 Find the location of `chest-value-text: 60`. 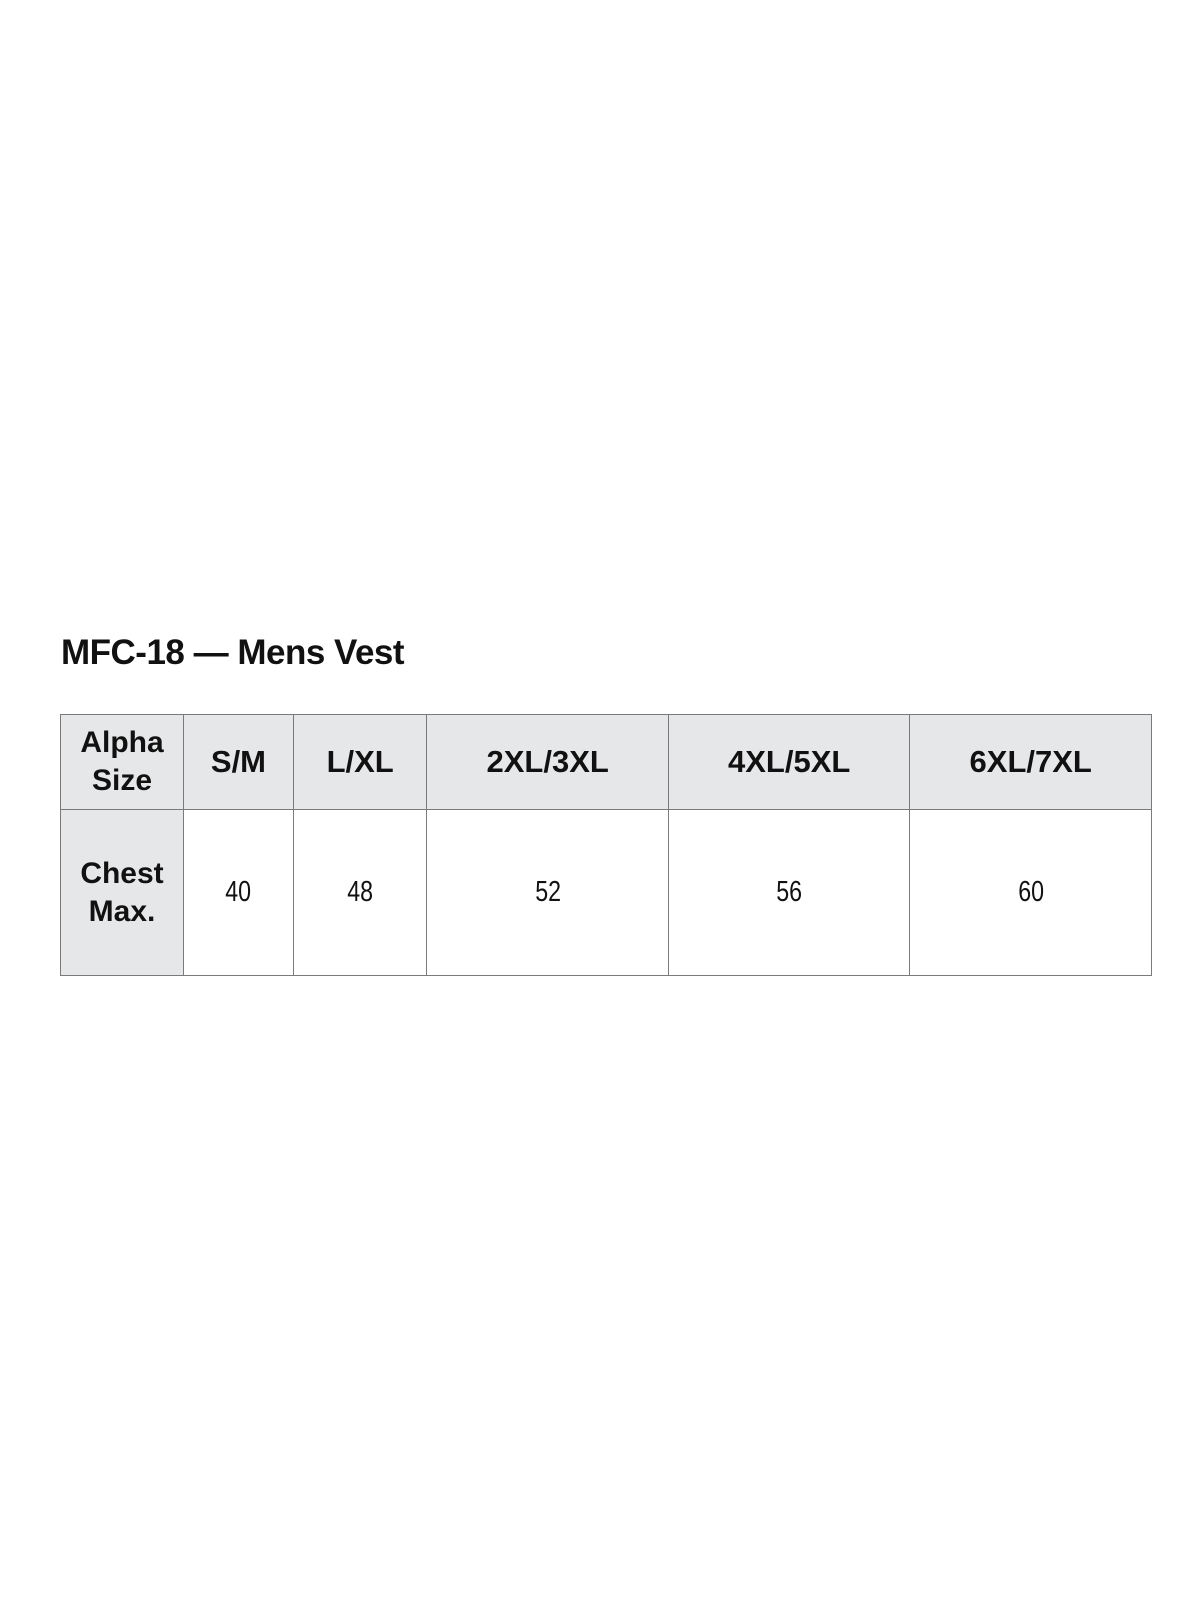

chest-value-text: 60 is located at coordinates (1030, 892).